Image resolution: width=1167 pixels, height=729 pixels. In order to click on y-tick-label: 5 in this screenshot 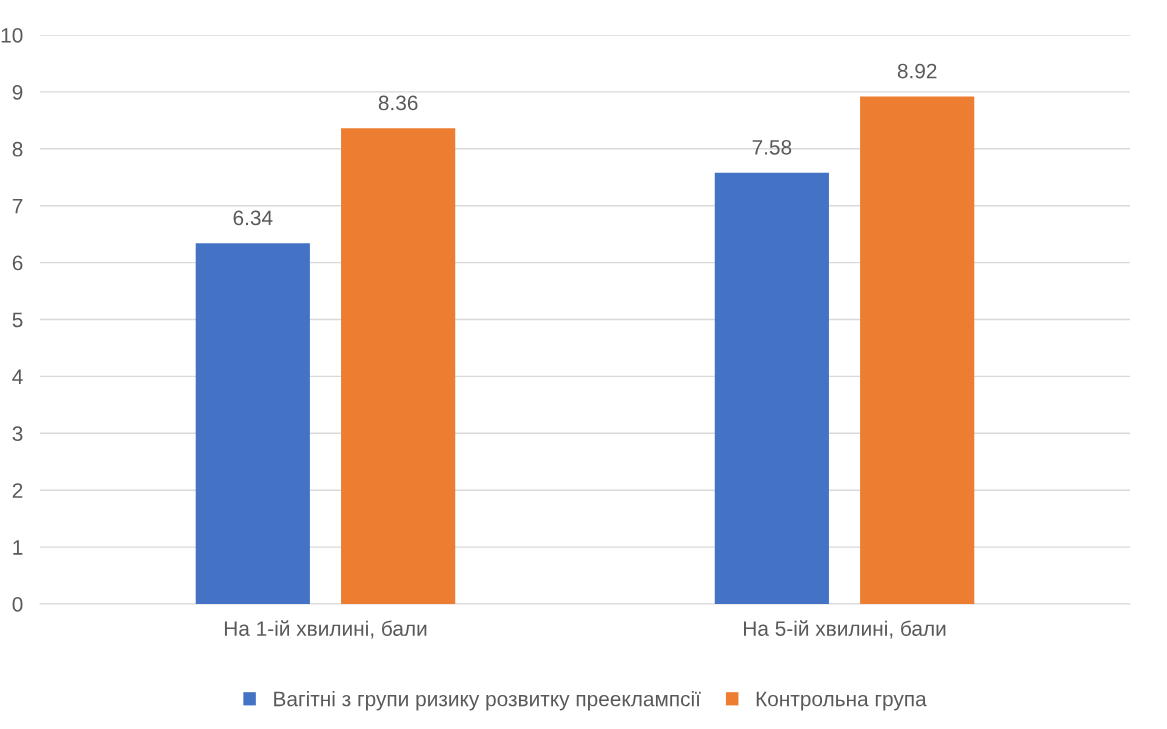, I will do `click(17, 320)`.